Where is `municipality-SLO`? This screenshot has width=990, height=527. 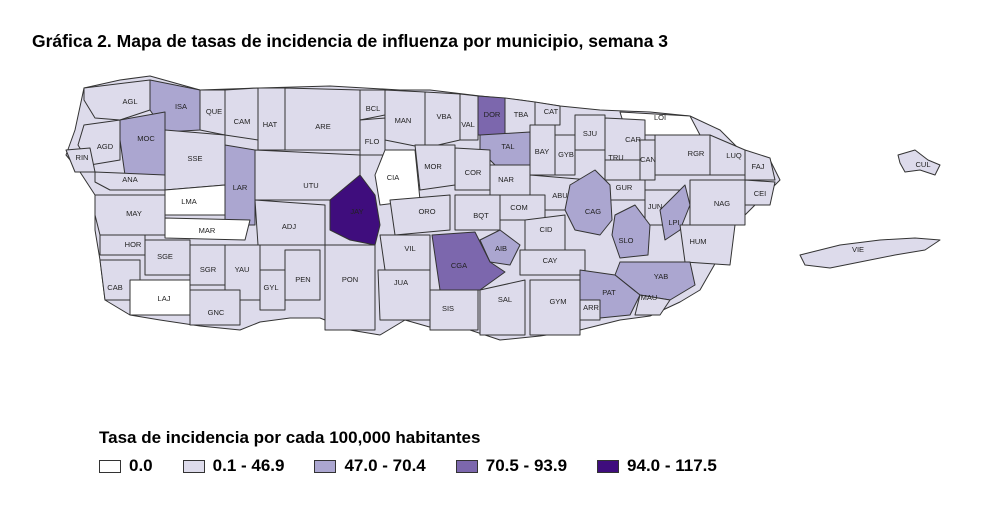 municipality-SLO is located at coordinates (631, 231).